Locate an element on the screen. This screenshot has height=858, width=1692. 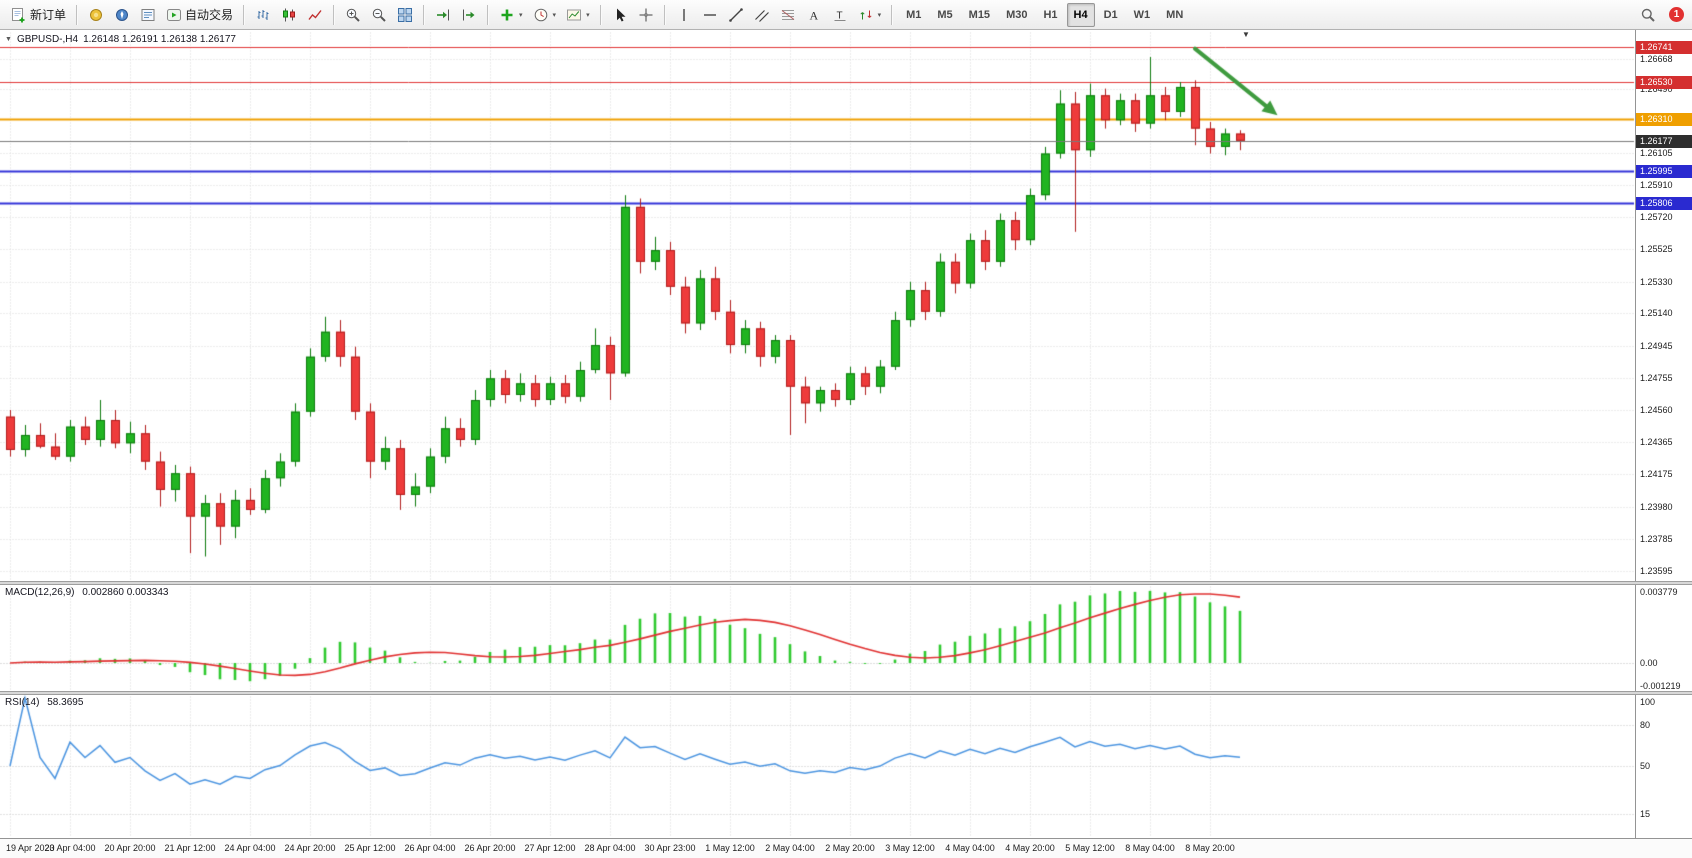
auto-scroll-button is located at coordinates (443, 15).